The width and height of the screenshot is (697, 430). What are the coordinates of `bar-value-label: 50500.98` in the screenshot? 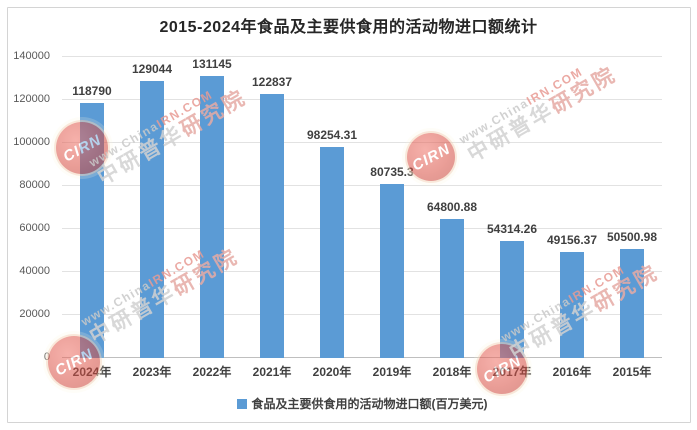 It's located at (632, 237).